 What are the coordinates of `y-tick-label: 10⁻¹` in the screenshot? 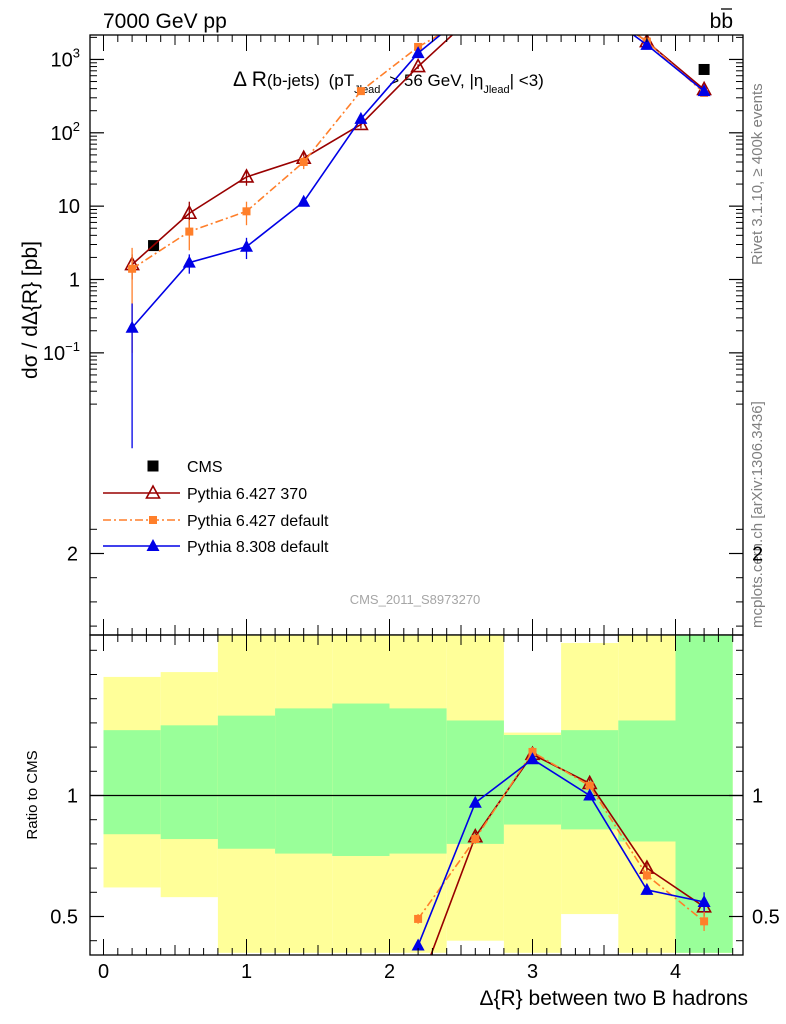 It's located at (61, 352).